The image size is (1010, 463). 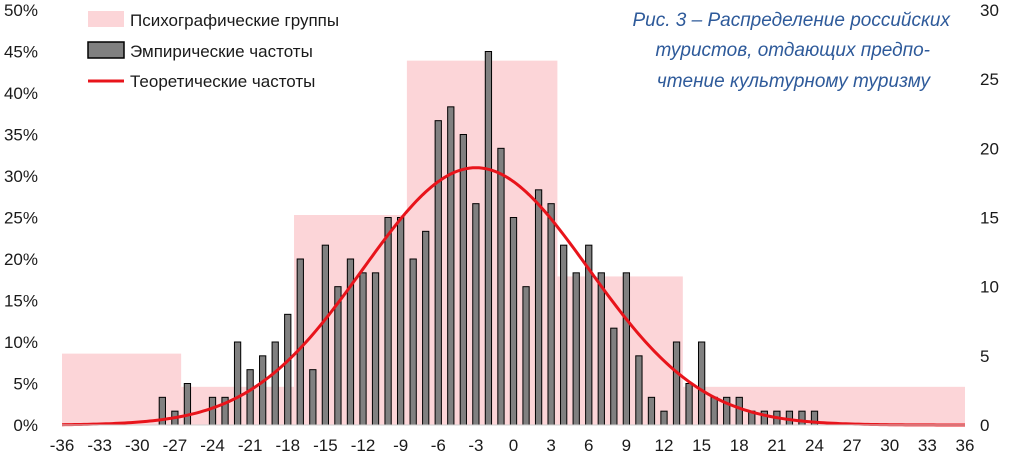 What do you see at coordinates (513, 445) in the screenshot?
I see `x-tick-label: 0` at bounding box center [513, 445].